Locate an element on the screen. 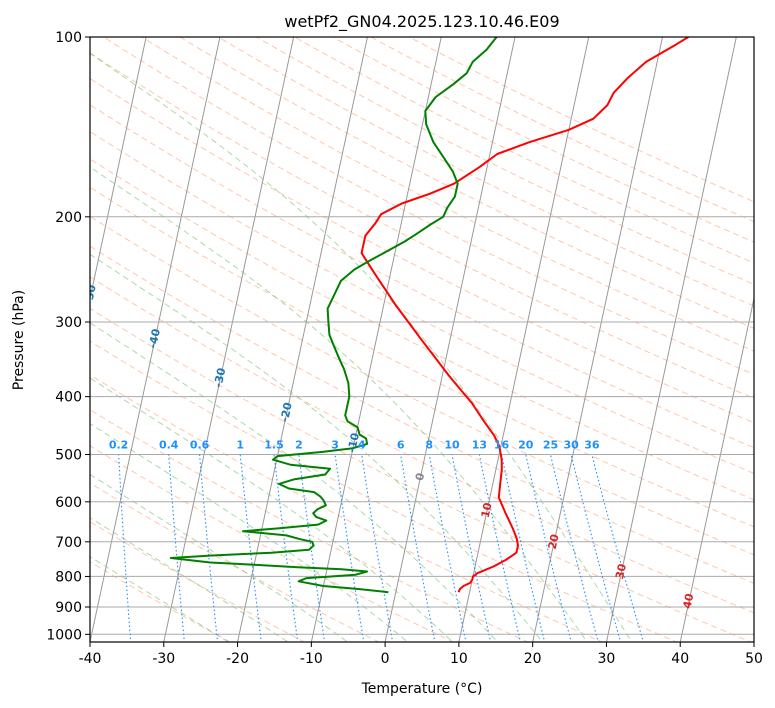  x-tick-label: 40 is located at coordinates (680, 659).